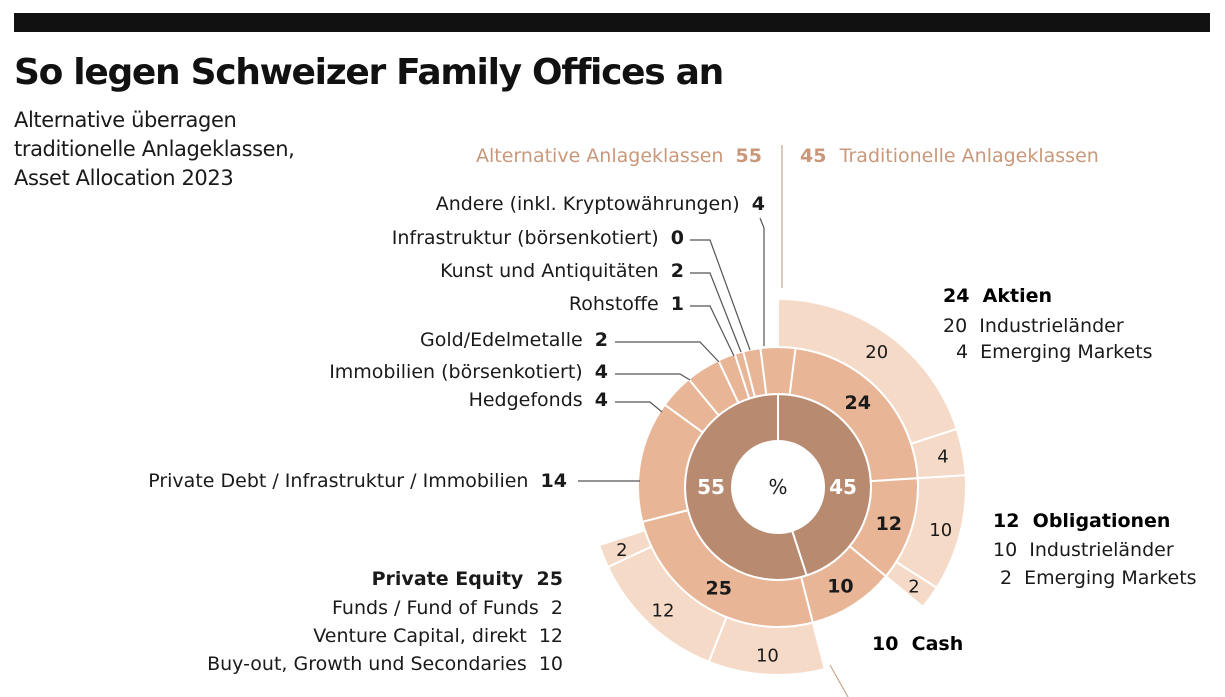  Describe the element at coordinates (1081, 521) in the screenshot. I see `category-header-obligationen: 12 Obligationen` at that location.